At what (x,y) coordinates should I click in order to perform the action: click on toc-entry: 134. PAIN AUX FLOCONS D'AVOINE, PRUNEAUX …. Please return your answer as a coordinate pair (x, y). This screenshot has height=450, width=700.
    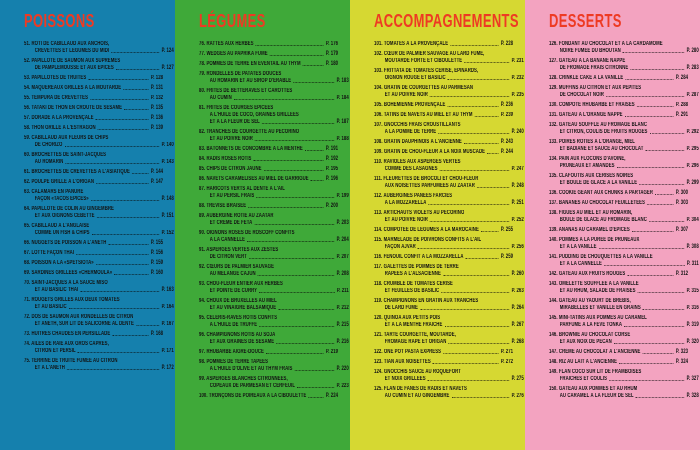
    Looking at the image, I should click on (624, 162).